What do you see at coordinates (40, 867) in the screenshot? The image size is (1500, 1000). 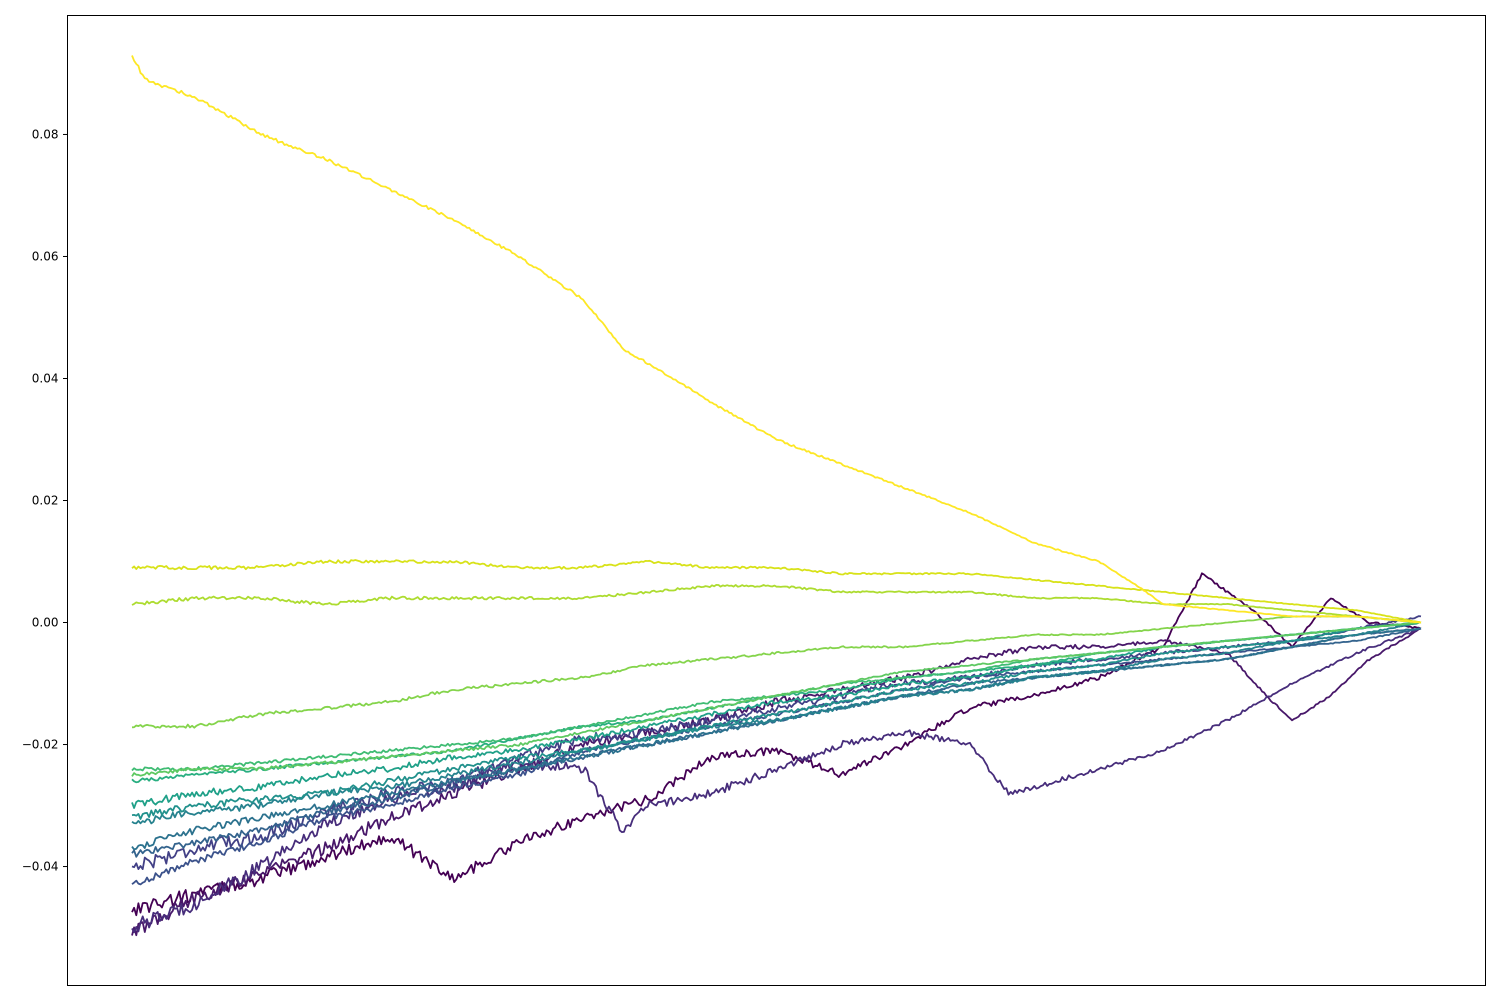 I see `y-tick-label: −0.04` at bounding box center [40, 867].